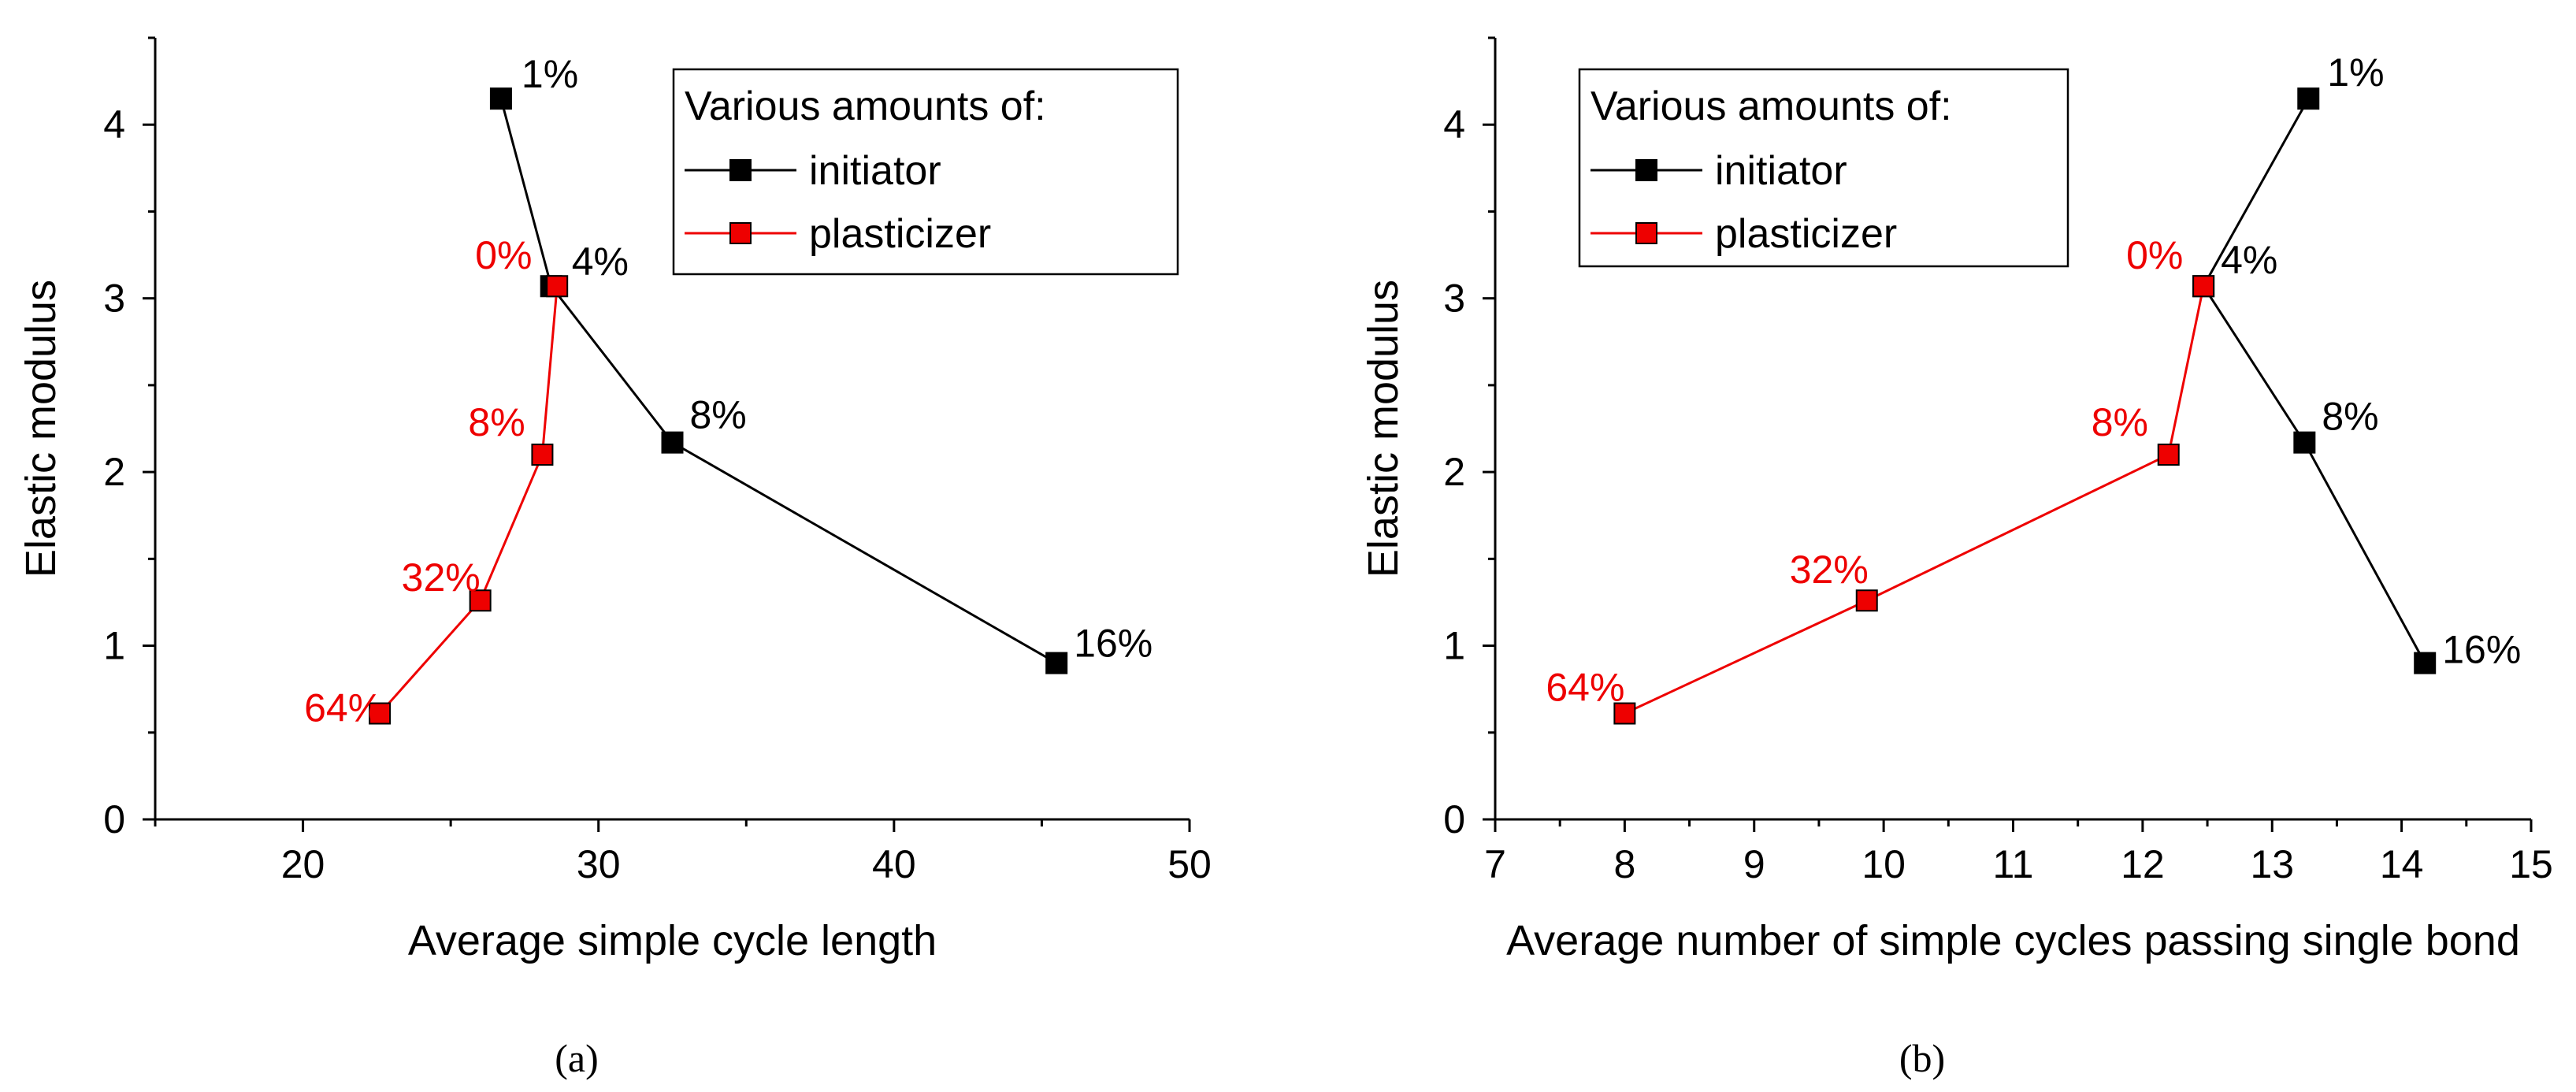 The height and width of the screenshot is (1092, 2576). What do you see at coordinates (2531, 864) in the screenshot?
I see `x-tick-label: 15` at bounding box center [2531, 864].